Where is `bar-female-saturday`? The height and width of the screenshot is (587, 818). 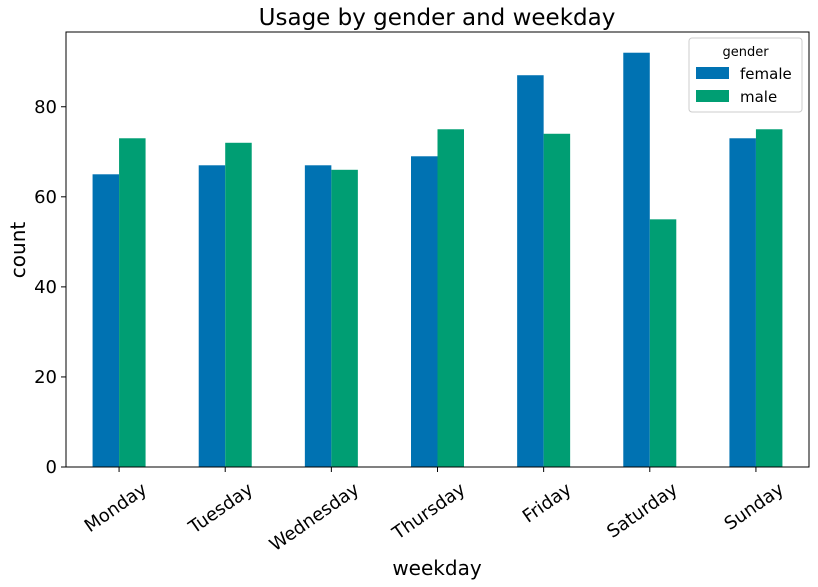
bar-female-saturday is located at coordinates (636, 259).